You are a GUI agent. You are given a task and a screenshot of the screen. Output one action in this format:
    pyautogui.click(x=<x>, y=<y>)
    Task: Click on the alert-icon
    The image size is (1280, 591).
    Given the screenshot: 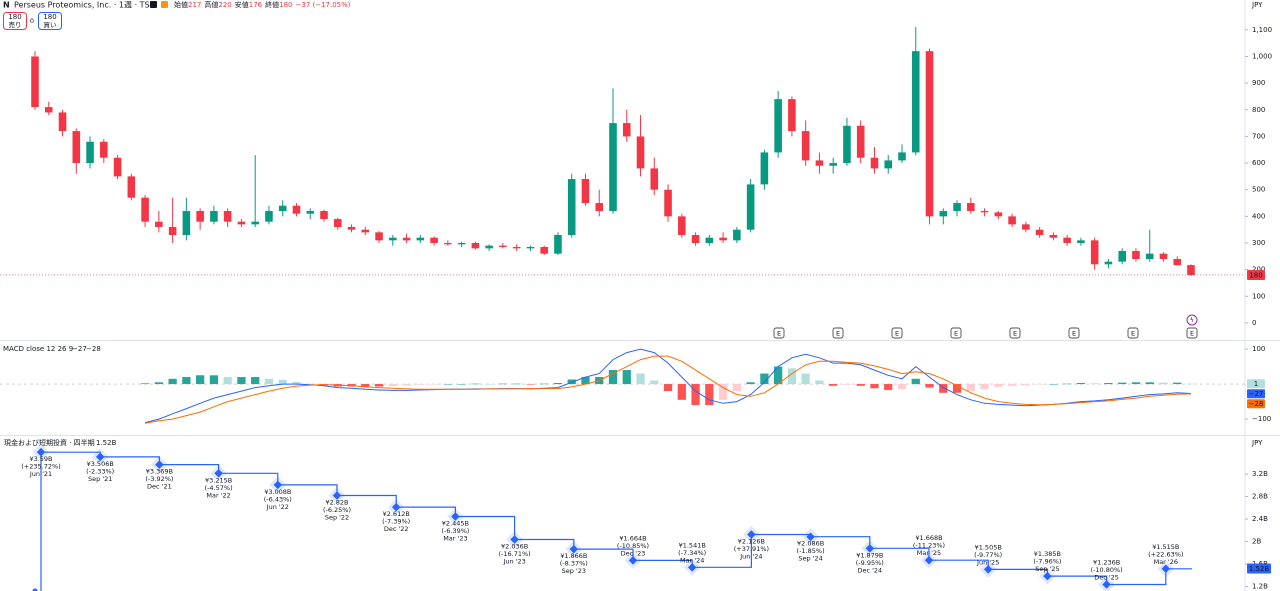 What is the action you would take?
    pyautogui.click(x=1192, y=320)
    